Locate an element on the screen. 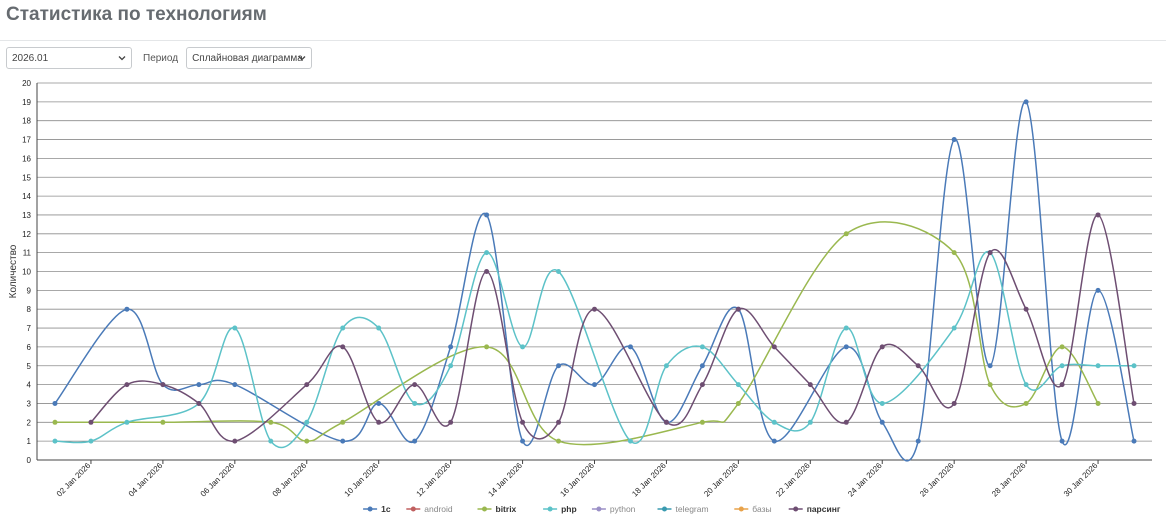 The width and height of the screenshot is (1166, 526). legend-item: php is located at coordinates (560, 509).